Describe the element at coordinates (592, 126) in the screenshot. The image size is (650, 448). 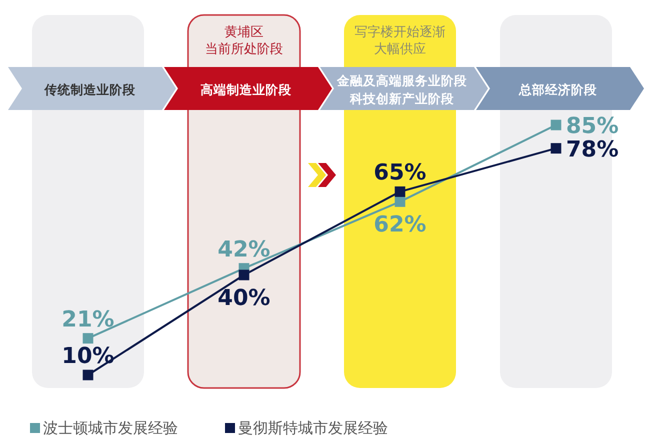
I see `data-label: 85%` at that location.